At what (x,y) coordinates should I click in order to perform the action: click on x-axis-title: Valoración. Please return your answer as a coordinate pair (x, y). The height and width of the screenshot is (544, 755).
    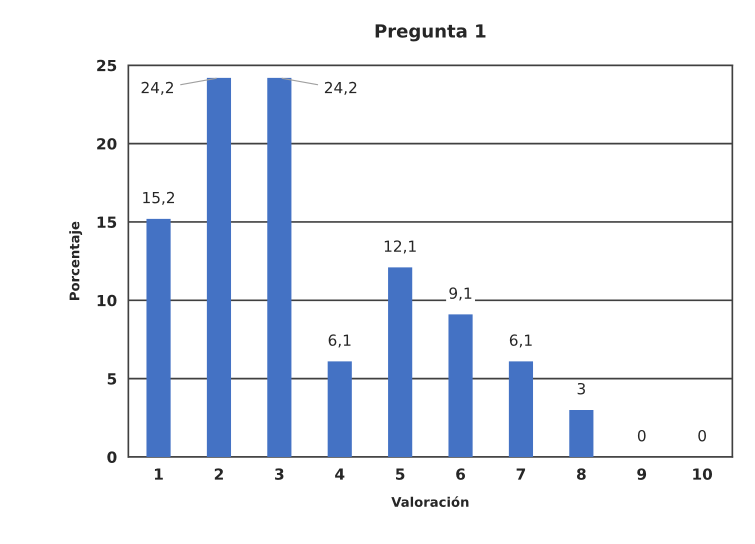
    Looking at the image, I should click on (429, 501).